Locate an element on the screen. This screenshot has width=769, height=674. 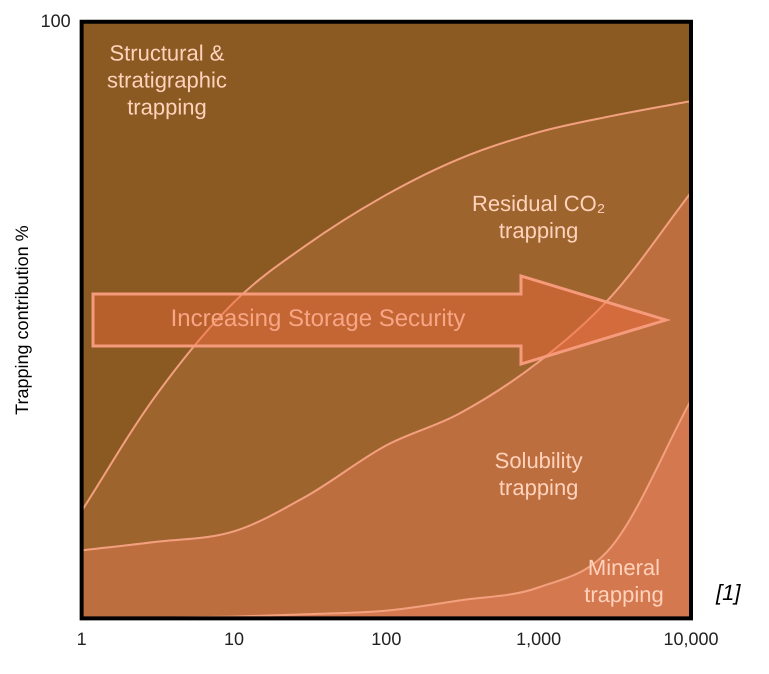
x-tick-label: 1,000 is located at coordinates (539, 639).